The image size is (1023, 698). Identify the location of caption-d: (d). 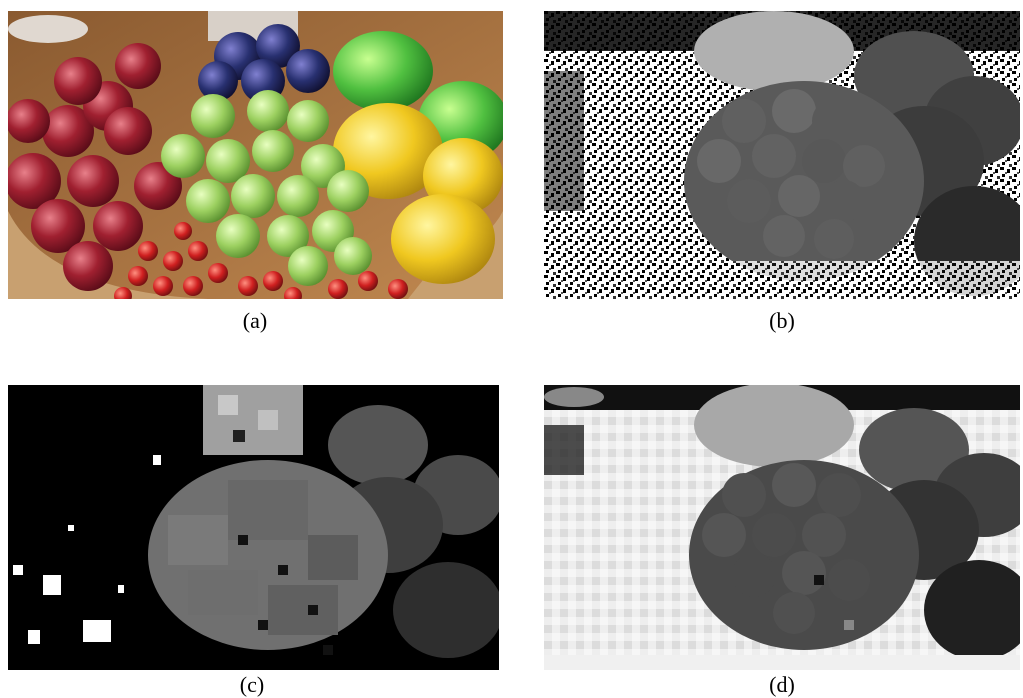
(782, 684).